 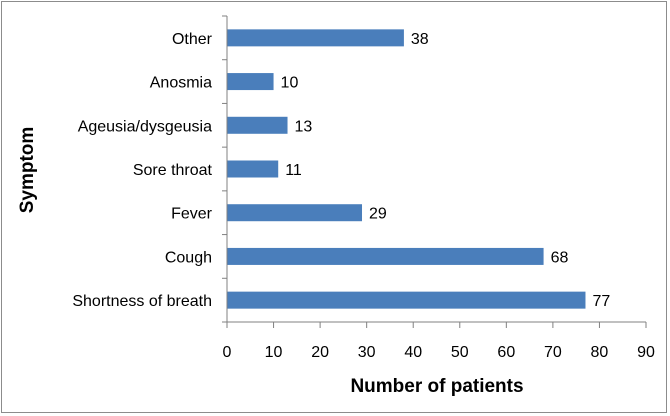 What do you see at coordinates (506, 352) in the screenshot?
I see `x-tick-label: 60` at bounding box center [506, 352].